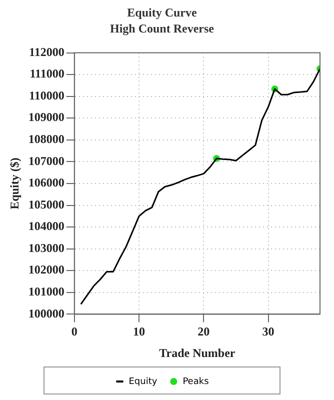 The height and width of the screenshot is (400, 334). Describe the element at coordinates (46, 51) in the screenshot. I see `y-tick-label: 112000` at that location.